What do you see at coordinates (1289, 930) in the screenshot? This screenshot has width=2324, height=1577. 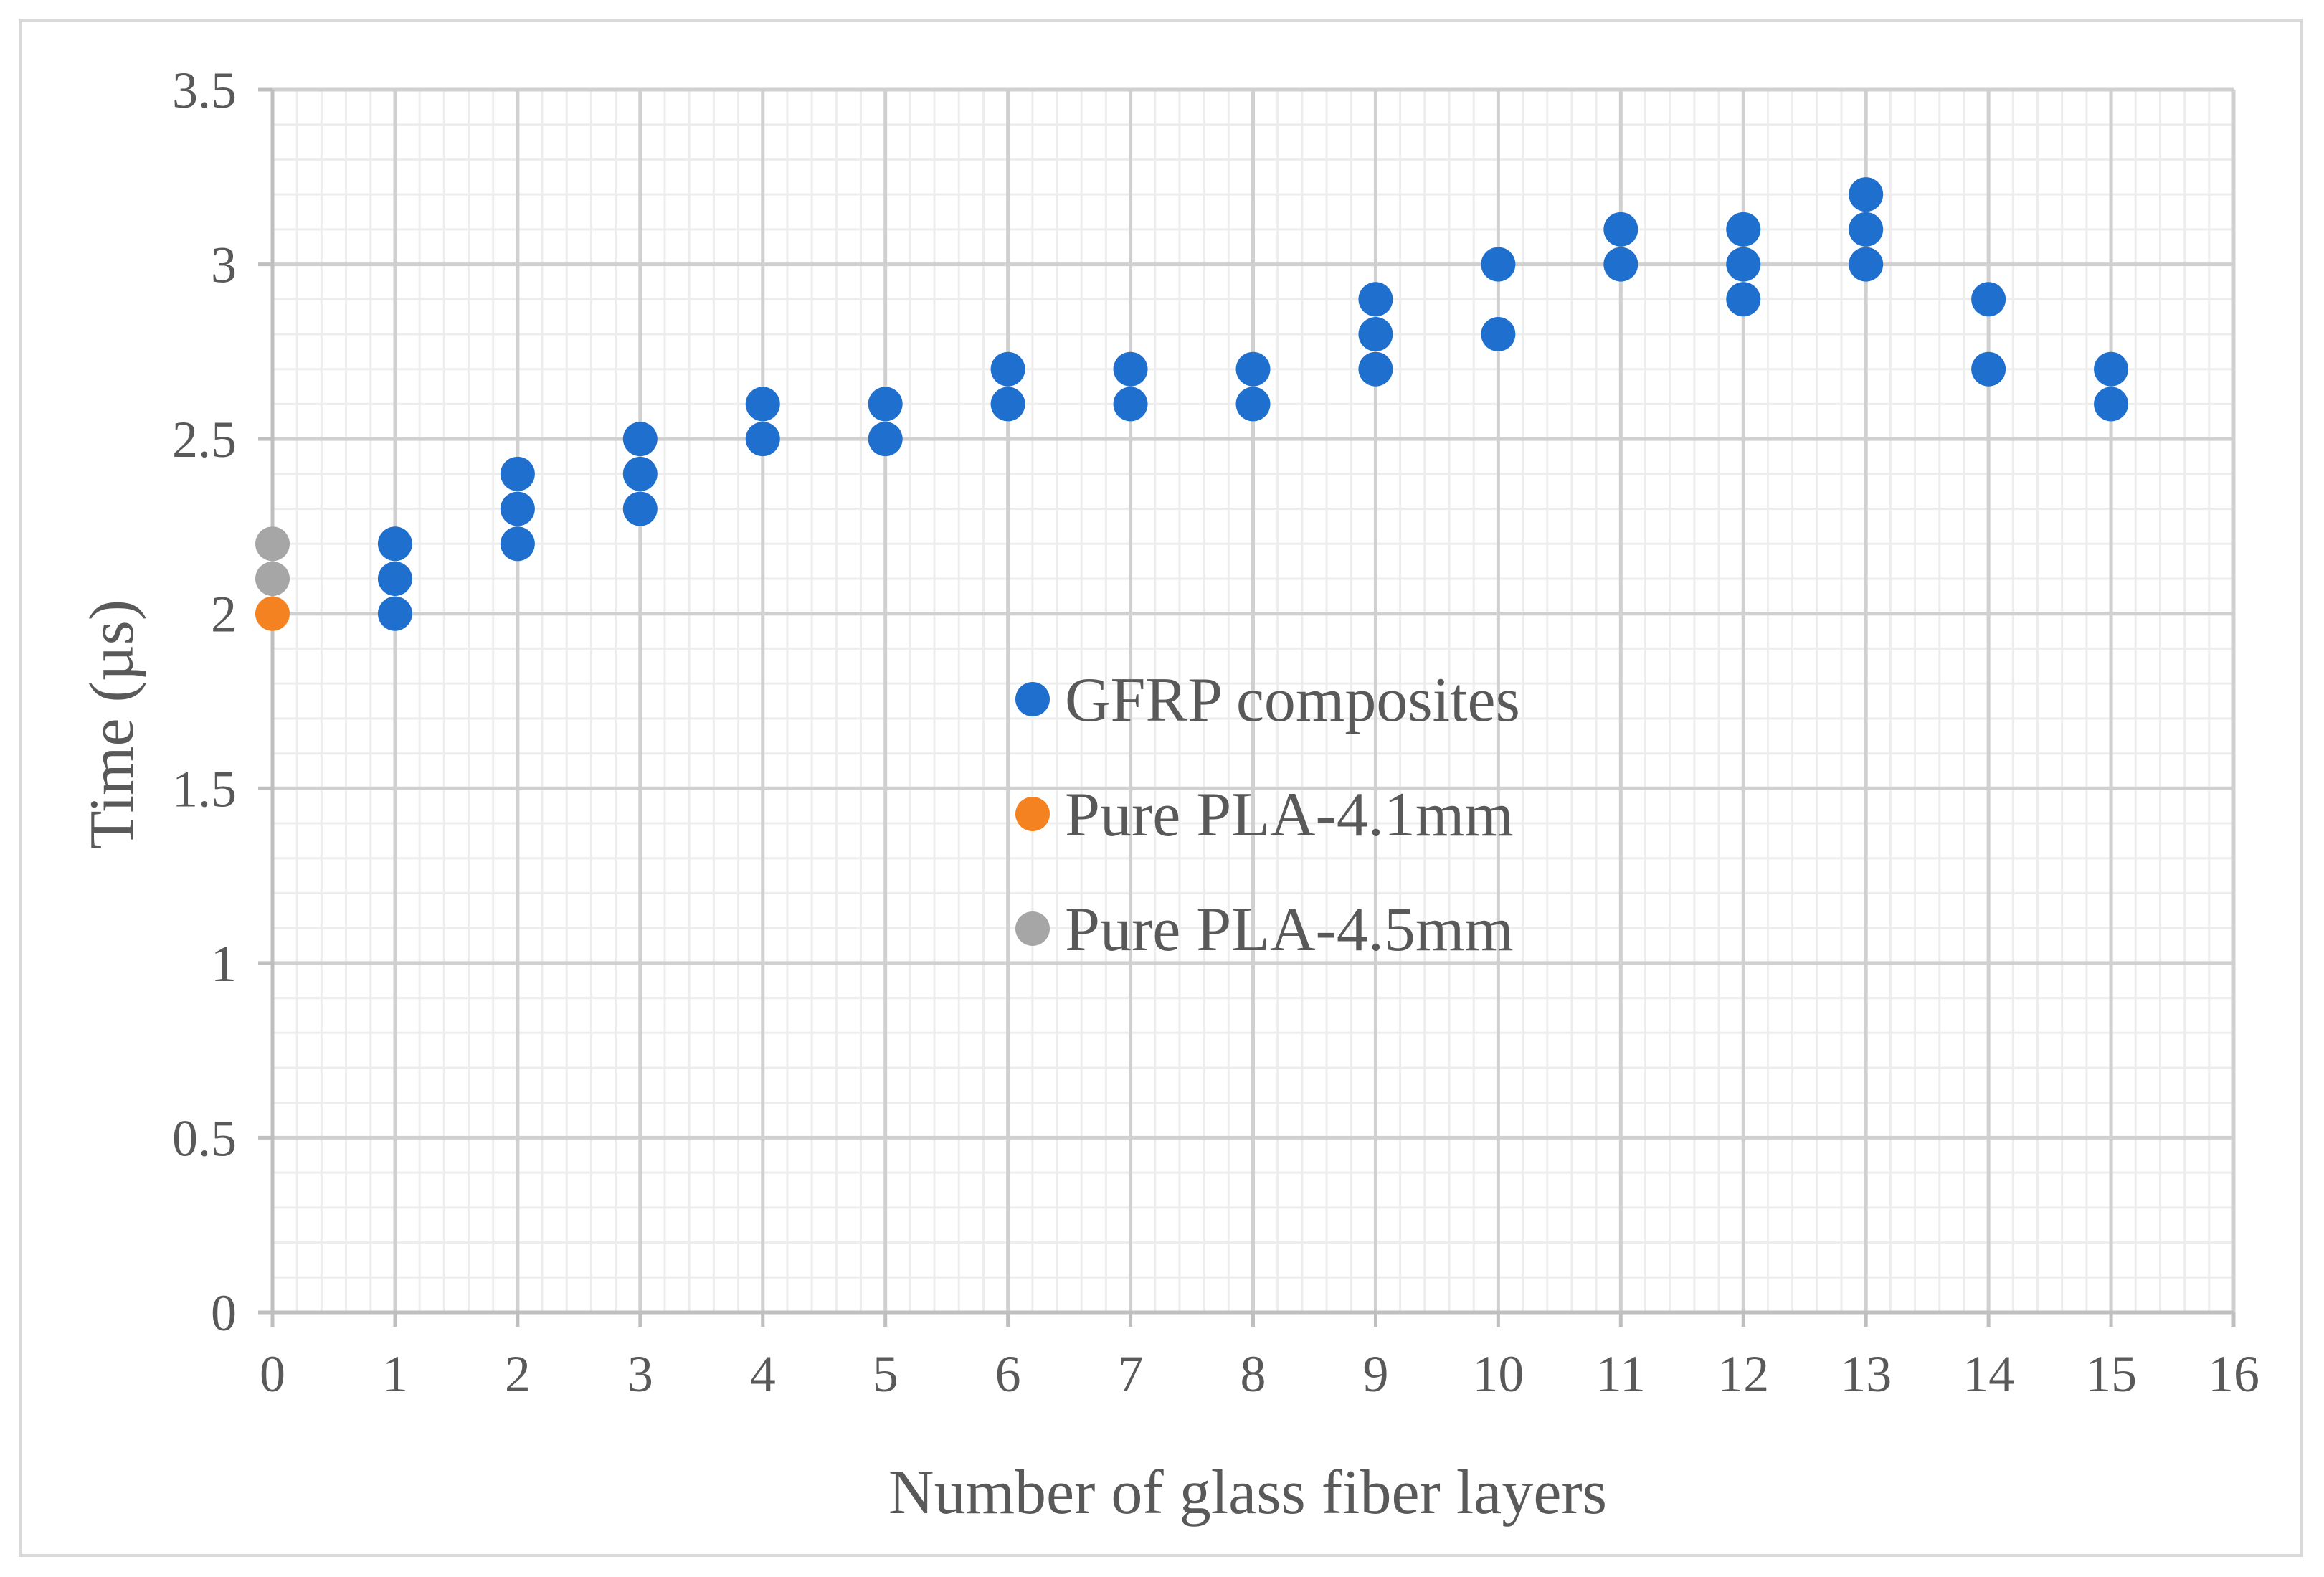 I see `legend-label-pure-pla-4-5mm: Pure PLA-4.5mm` at bounding box center [1289, 930].